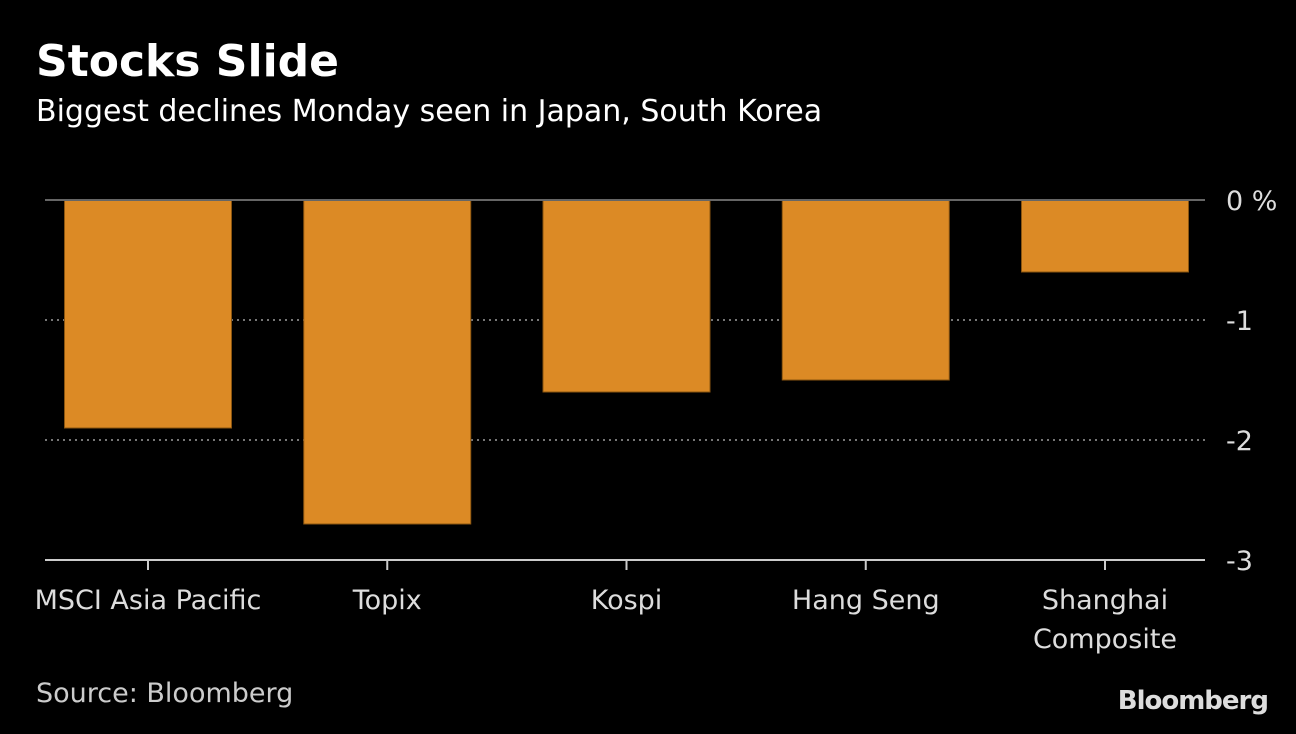 This screenshot has width=1296, height=734. What do you see at coordinates (187, 61) in the screenshot?
I see `chart-title: Stocks Slide` at bounding box center [187, 61].